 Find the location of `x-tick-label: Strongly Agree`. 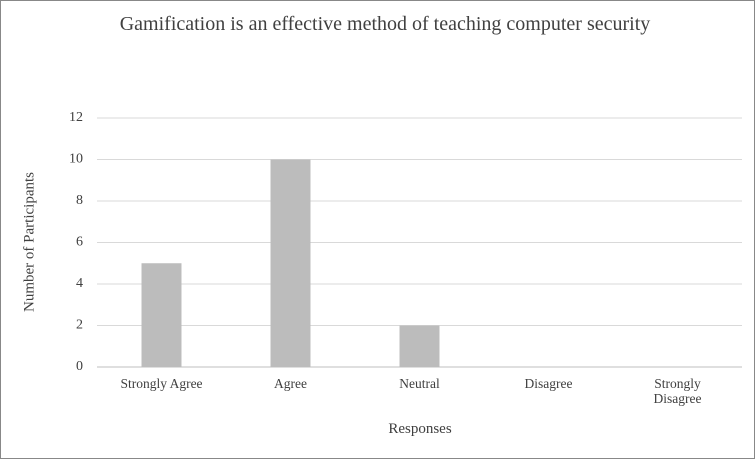

x-tick-label: Strongly Agree is located at coordinates (161, 383).